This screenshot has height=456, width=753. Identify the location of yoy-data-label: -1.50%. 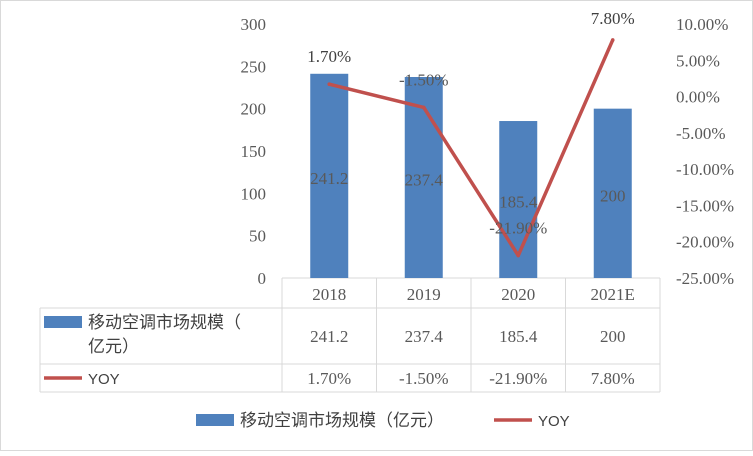
(424, 79).